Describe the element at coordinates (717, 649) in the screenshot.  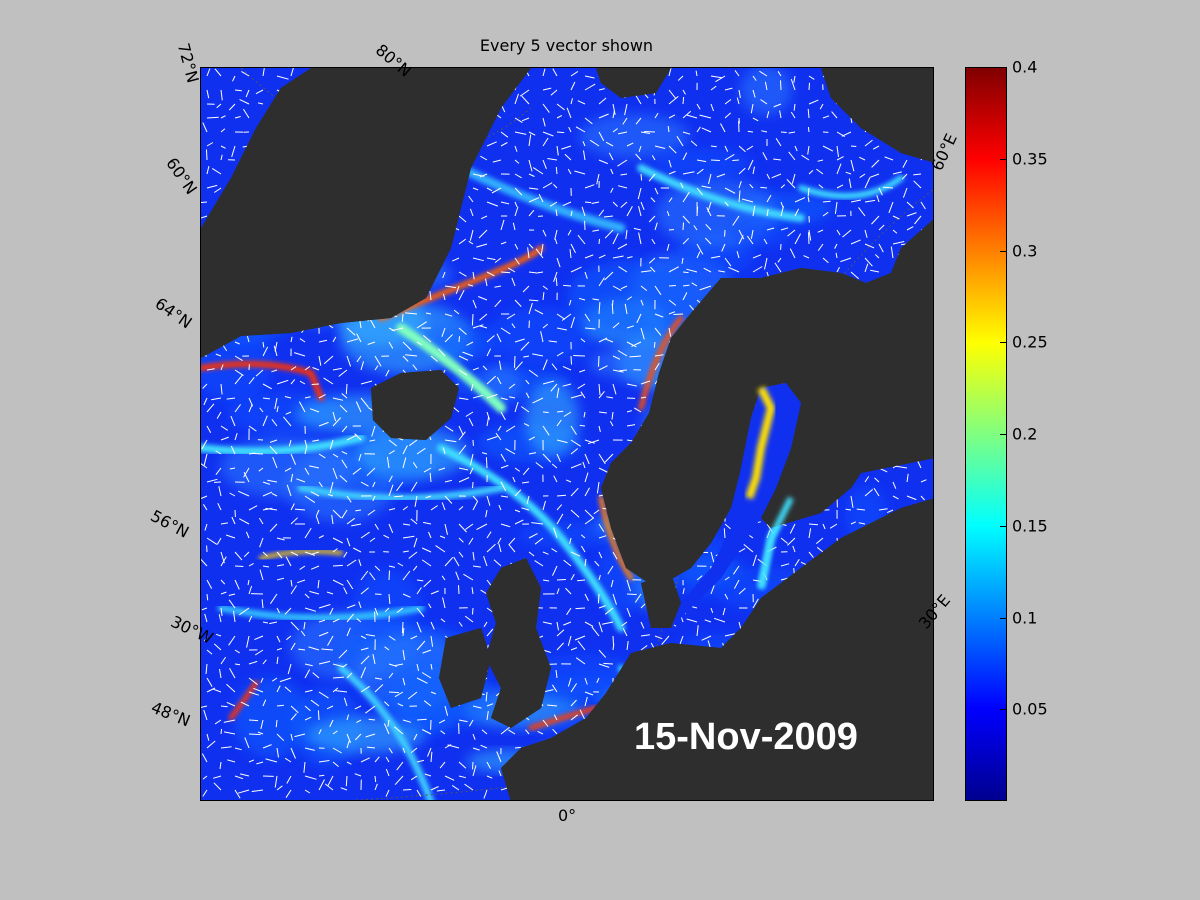
I see `europe-land-overlay` at that location.